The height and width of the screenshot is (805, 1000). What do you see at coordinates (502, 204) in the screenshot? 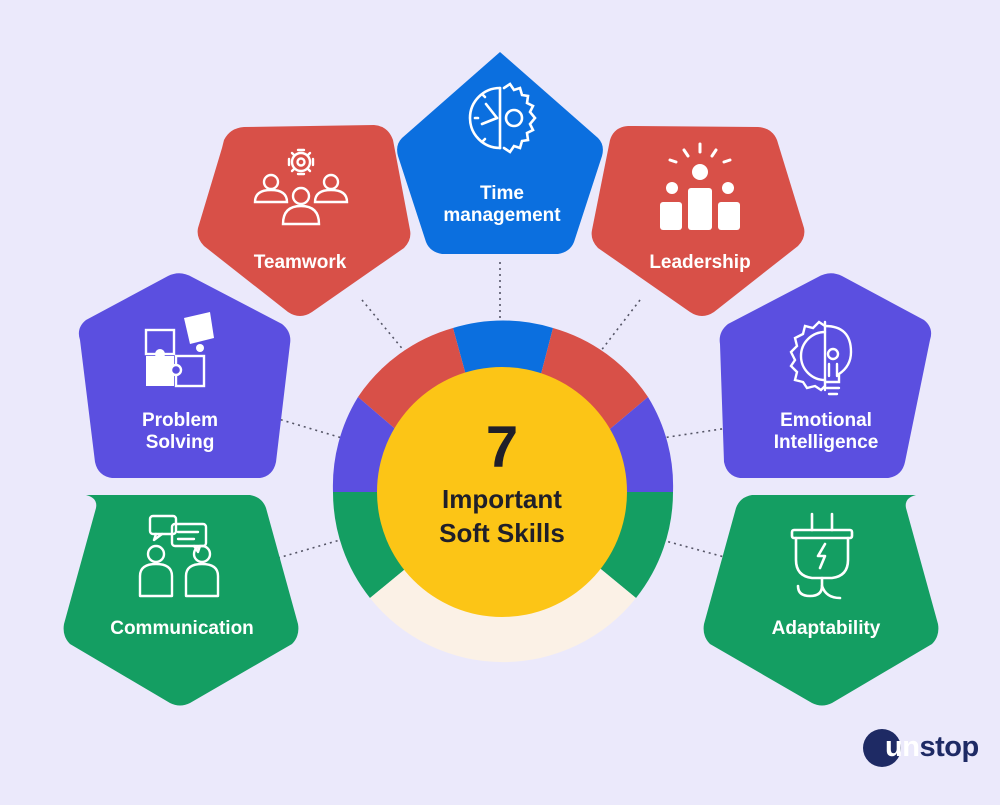
I see `skill-label-time-management: Time management` at bounding box center [502, 204].